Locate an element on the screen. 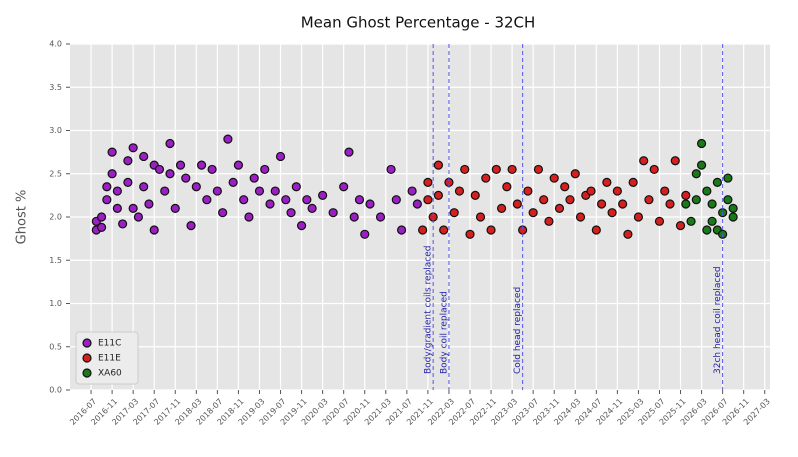 This screenshot has width=798, height=457. y-tick-label: 0.5 is located at coordinates (55, 346).